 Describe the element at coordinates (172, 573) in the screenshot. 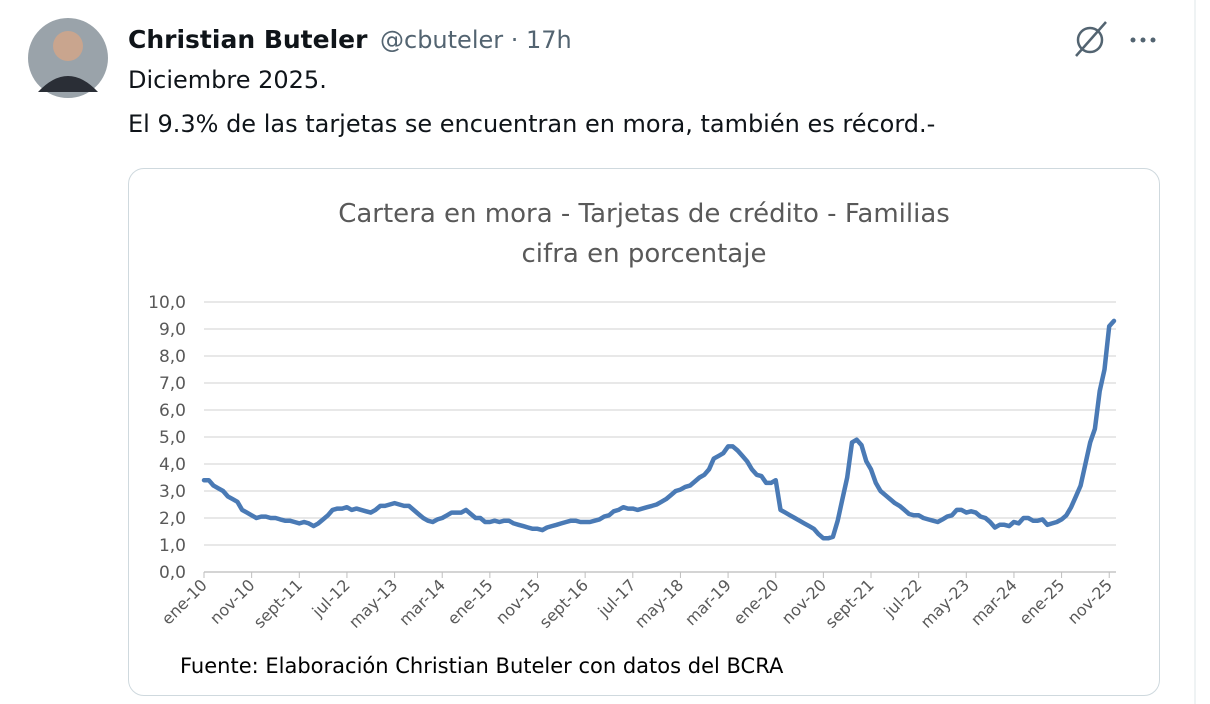

I see `y-tick-label: 0,0` at that location.